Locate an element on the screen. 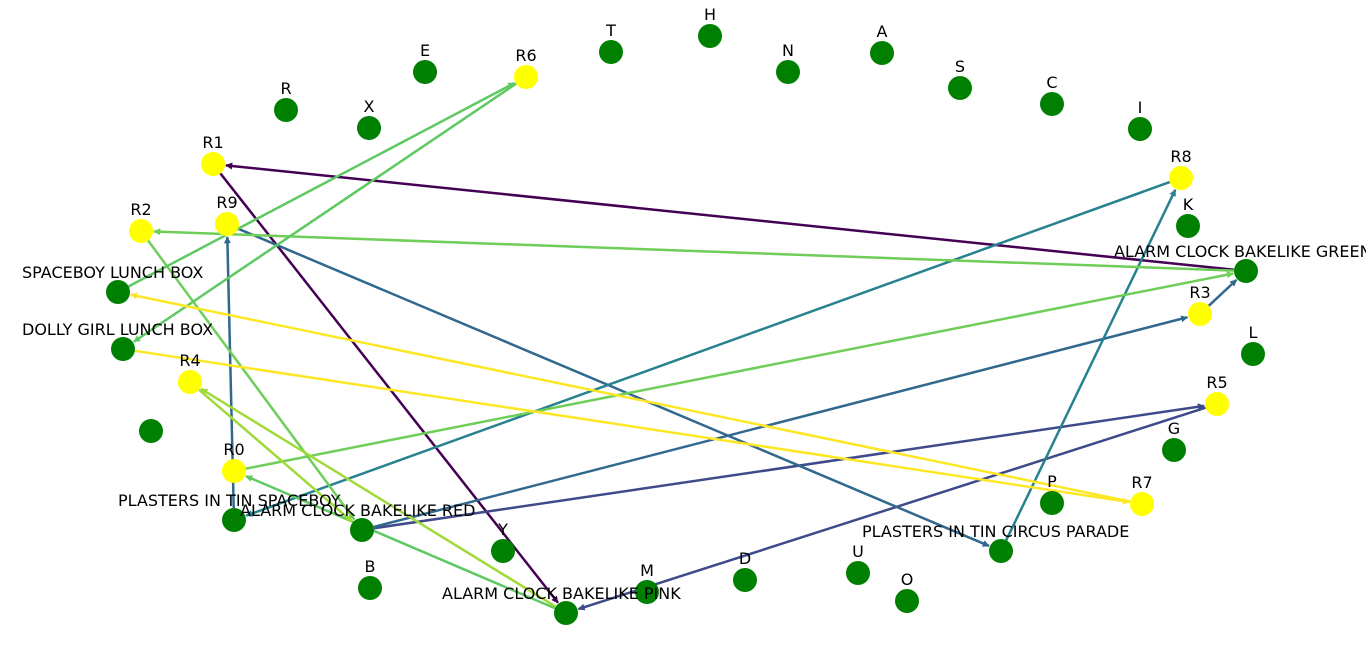  node-t is located at coordinates (611, 52).